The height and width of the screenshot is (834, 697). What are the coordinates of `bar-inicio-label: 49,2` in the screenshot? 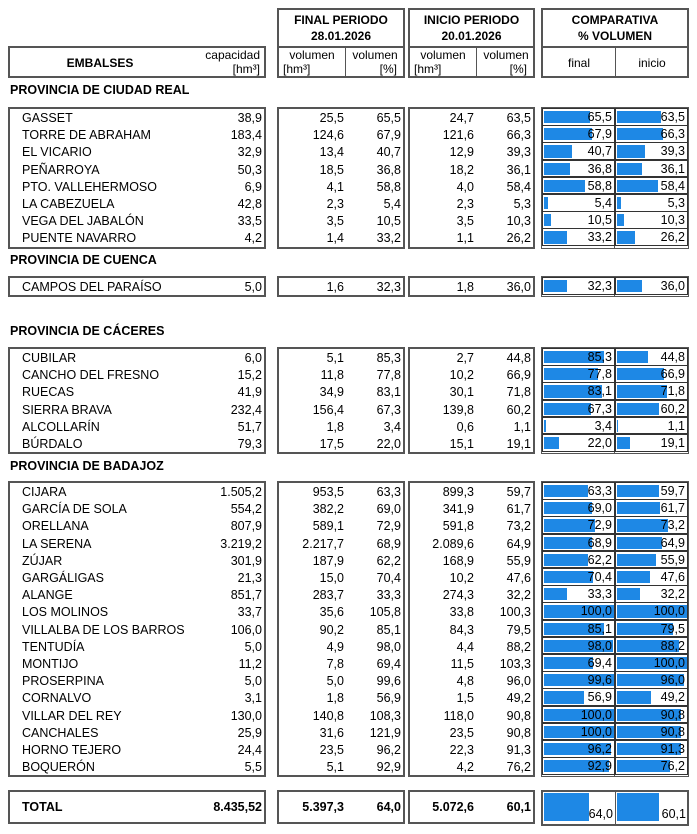 It's located at (672, 697).